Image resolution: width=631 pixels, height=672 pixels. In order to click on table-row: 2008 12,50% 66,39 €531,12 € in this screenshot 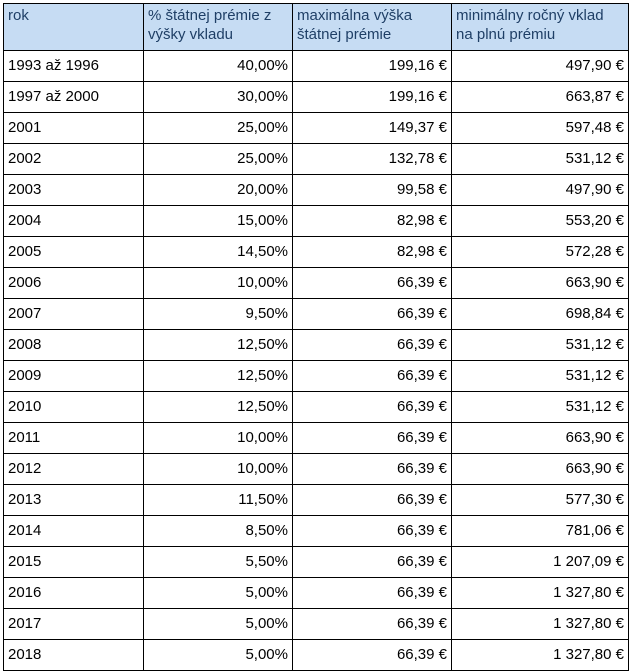, I will do `click(316, 345)`.